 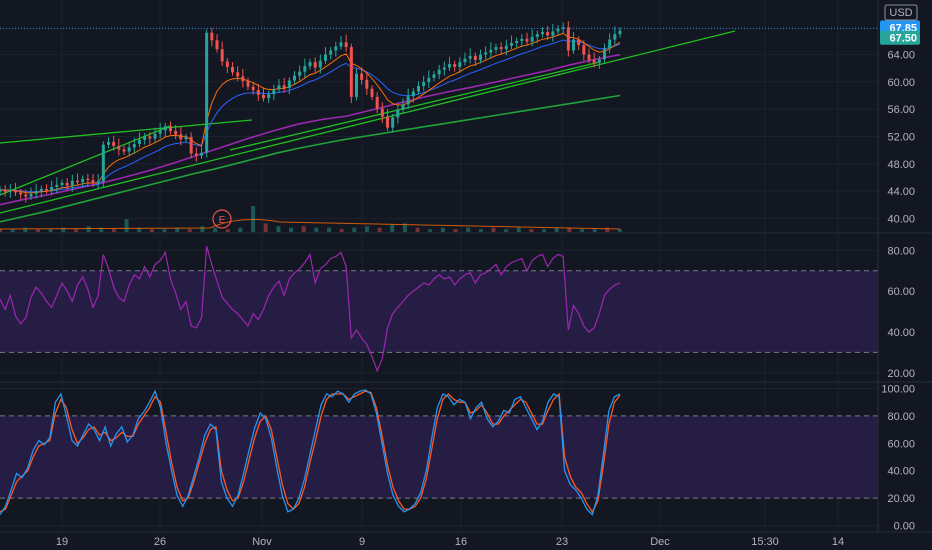 I want to click on price-axis: 64.00 60.00 56.00 52.00 48.00 44.00 40.00, so click(x=901, y=138).